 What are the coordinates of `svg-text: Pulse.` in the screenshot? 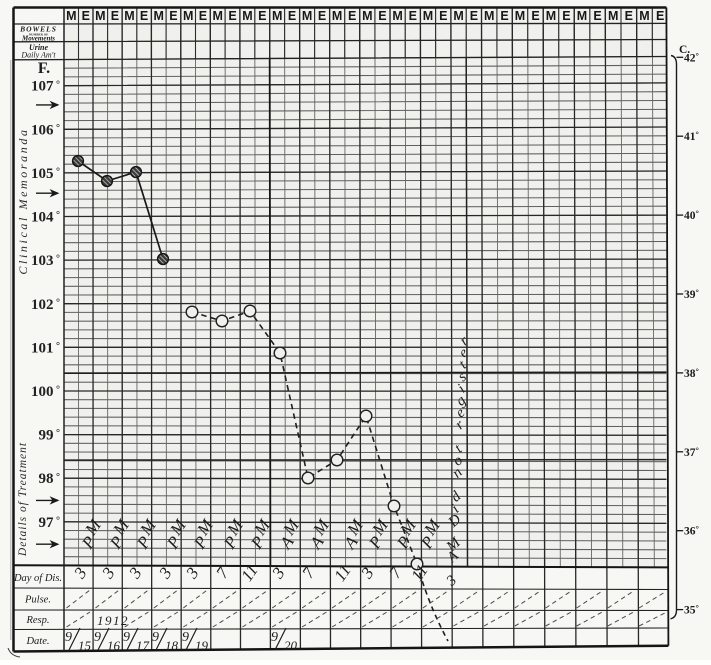 It's located at (37, 600).